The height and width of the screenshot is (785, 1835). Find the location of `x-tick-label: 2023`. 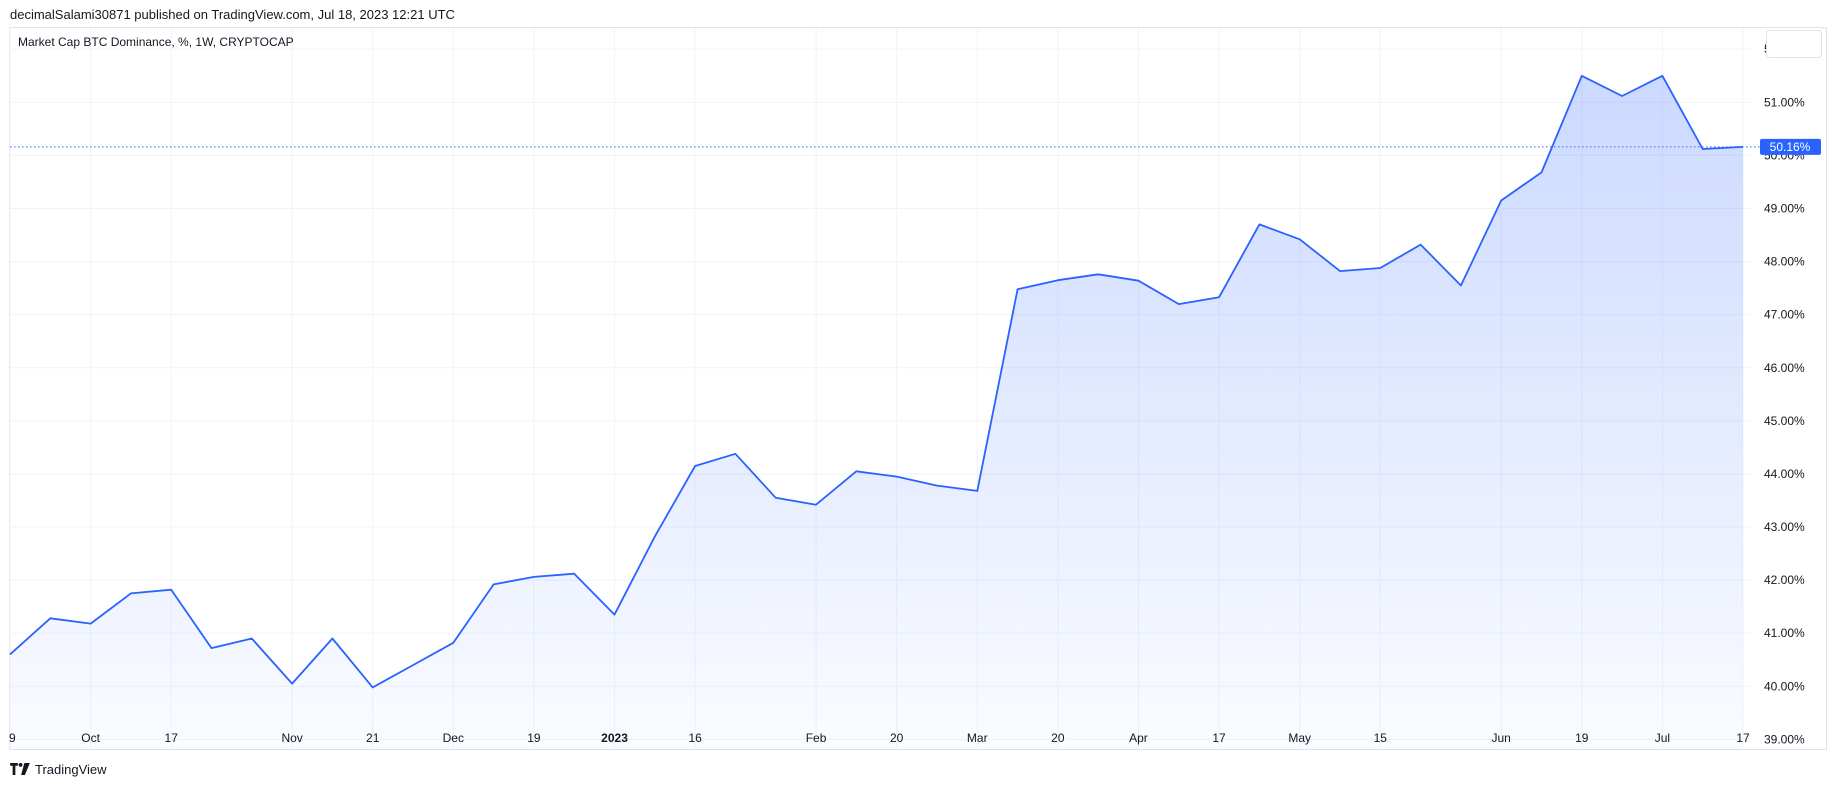

x-tick-label: 2023 is located at coordinates (614, 738).